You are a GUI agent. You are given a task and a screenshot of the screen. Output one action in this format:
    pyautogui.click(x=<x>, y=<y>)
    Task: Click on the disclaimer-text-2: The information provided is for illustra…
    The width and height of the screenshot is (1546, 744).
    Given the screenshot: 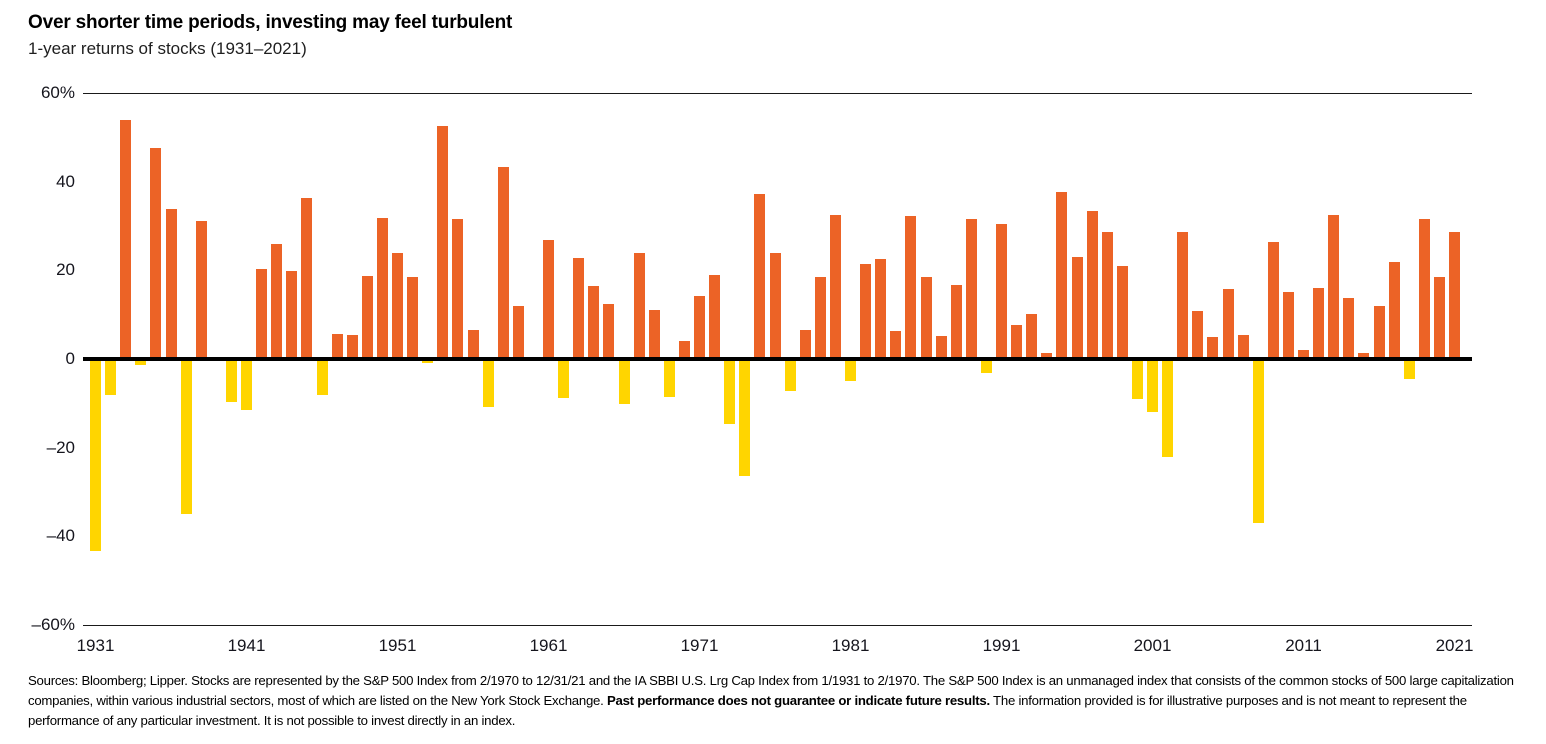 What is the action you would take?
    pyautogui.click(x=747, y=710)
    